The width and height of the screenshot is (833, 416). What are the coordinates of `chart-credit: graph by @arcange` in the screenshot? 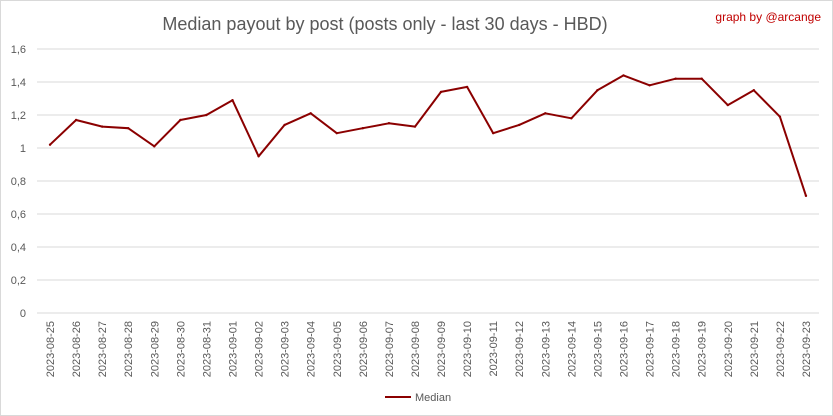 It's located at (768, 17).